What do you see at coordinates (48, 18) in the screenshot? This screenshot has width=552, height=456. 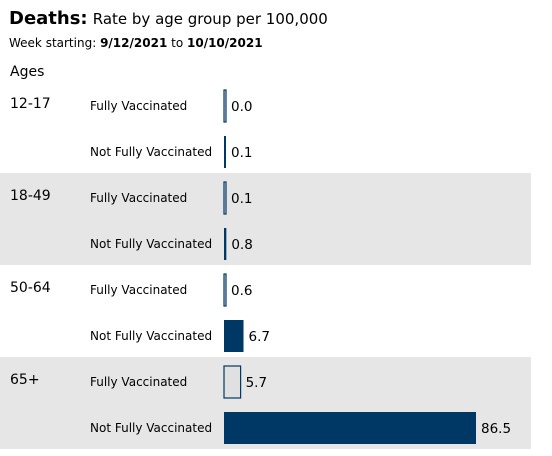 I see `title-metric: Deaths:` at bounding box center [48, 18].